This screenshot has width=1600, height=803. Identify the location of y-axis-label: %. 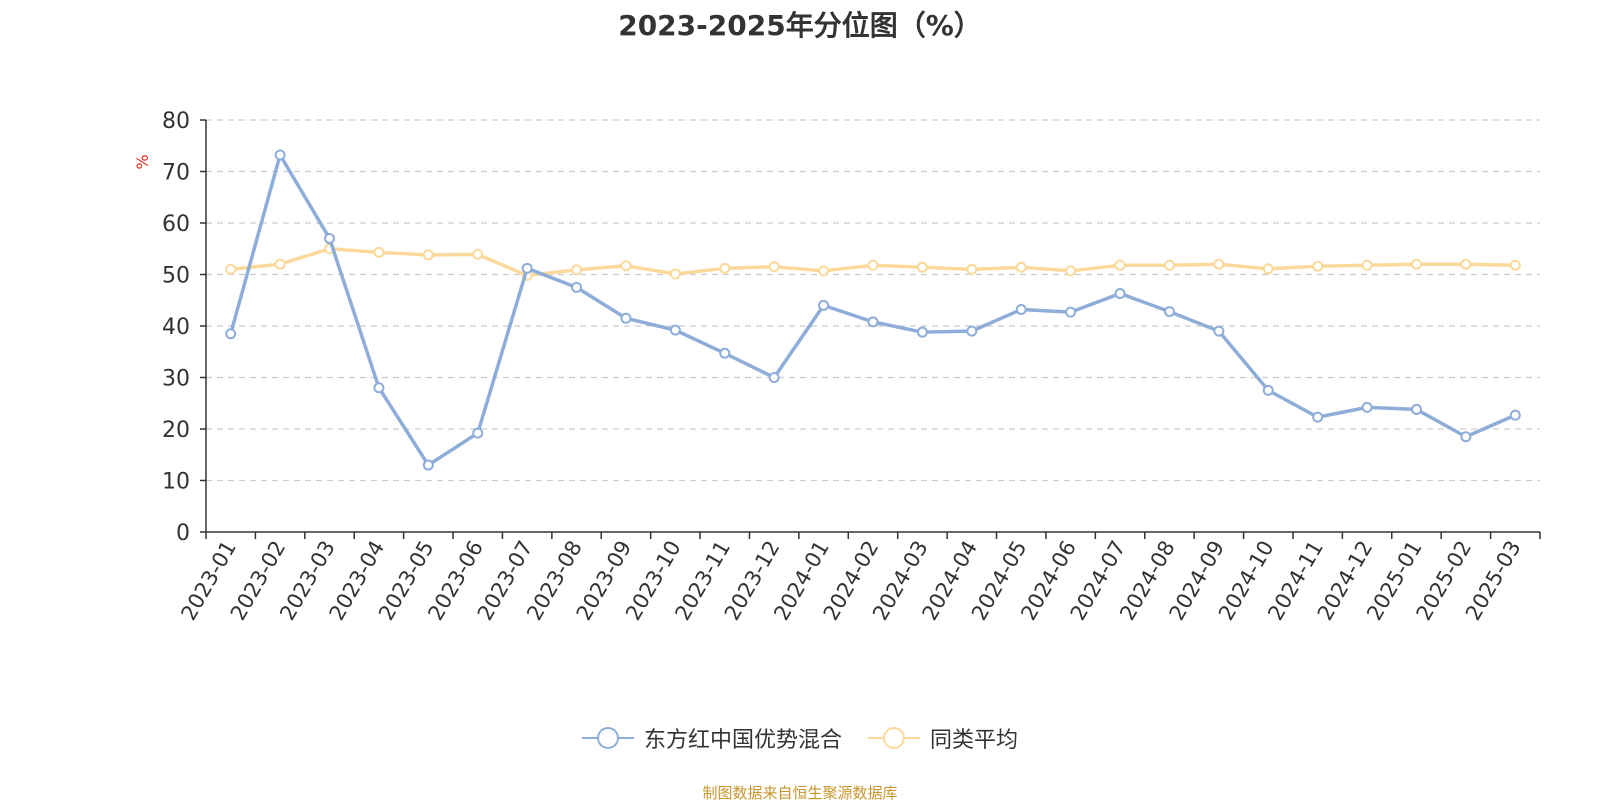
(142, 161).